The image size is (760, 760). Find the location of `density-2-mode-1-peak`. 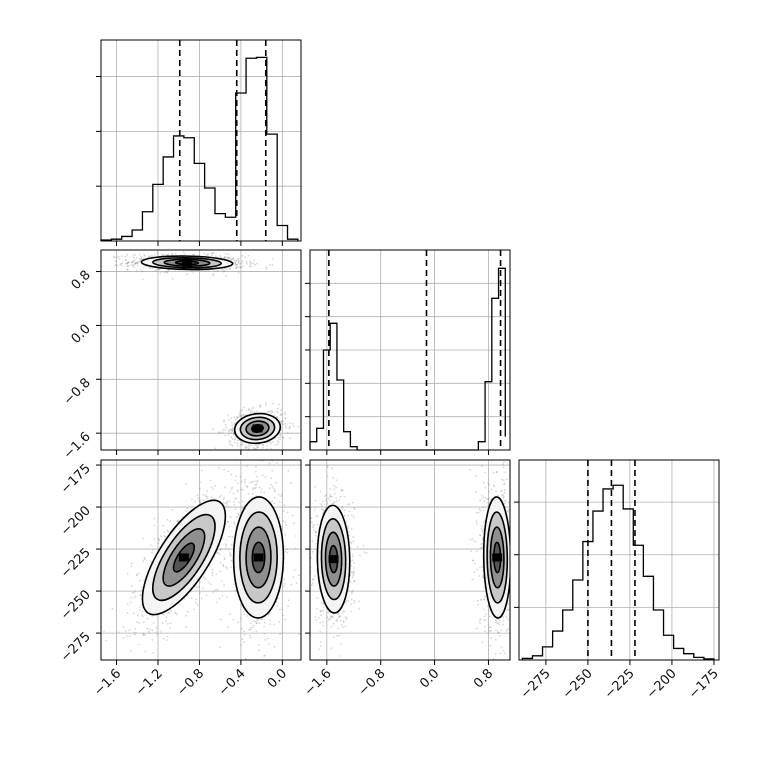

density-2-mode-1-peak is located at coordinates (183, 557).